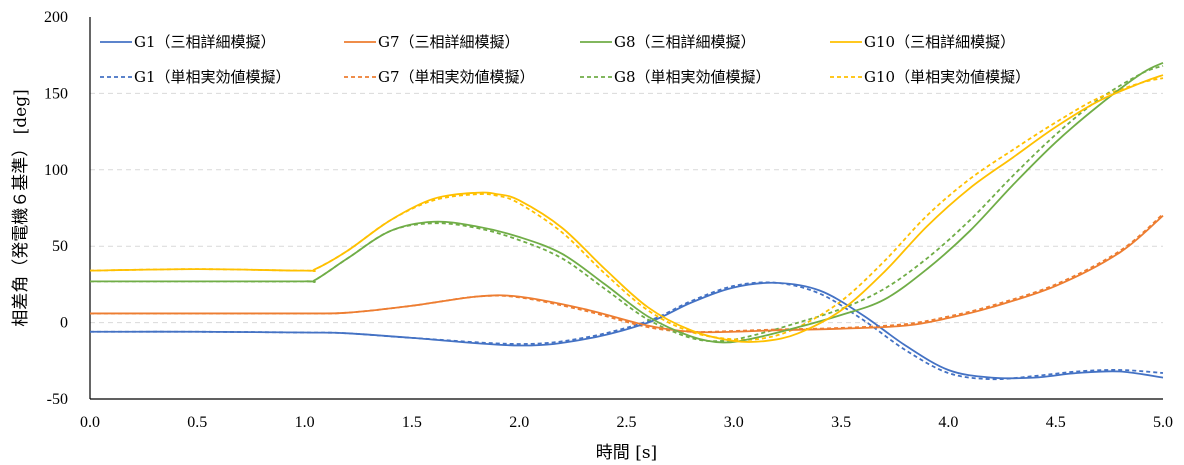 This screenshot has height=465, width=1184. Describe the element at coordinates (948, 422) in the screenshot. I see `x-tick-label: 4.0` at that location.